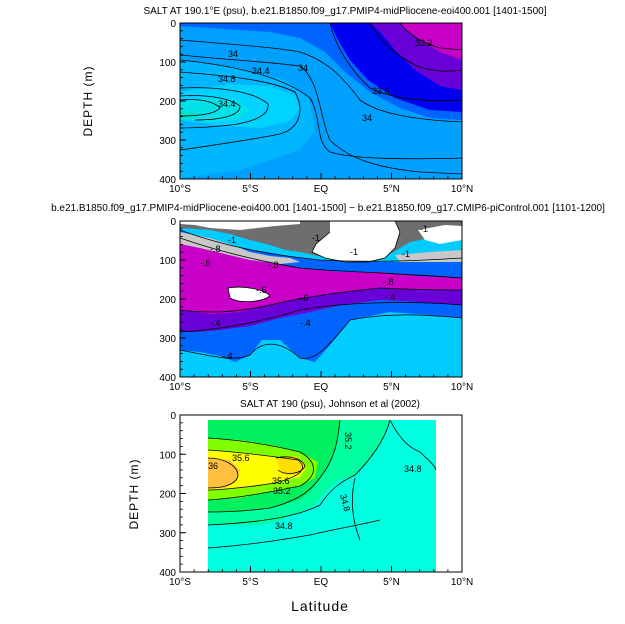 The height and width of the screenshot is (624, 625). What do you see at coordinates (345, 503) in the screenshot?
I see `p3-label-34.8b: 34.8` at bounding box center [345, 503].